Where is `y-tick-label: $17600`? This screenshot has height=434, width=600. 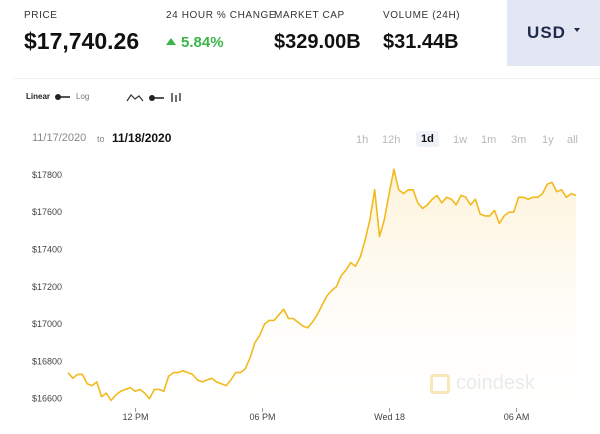
y-tick-label: $17600 is located at coordinates (47, 212).